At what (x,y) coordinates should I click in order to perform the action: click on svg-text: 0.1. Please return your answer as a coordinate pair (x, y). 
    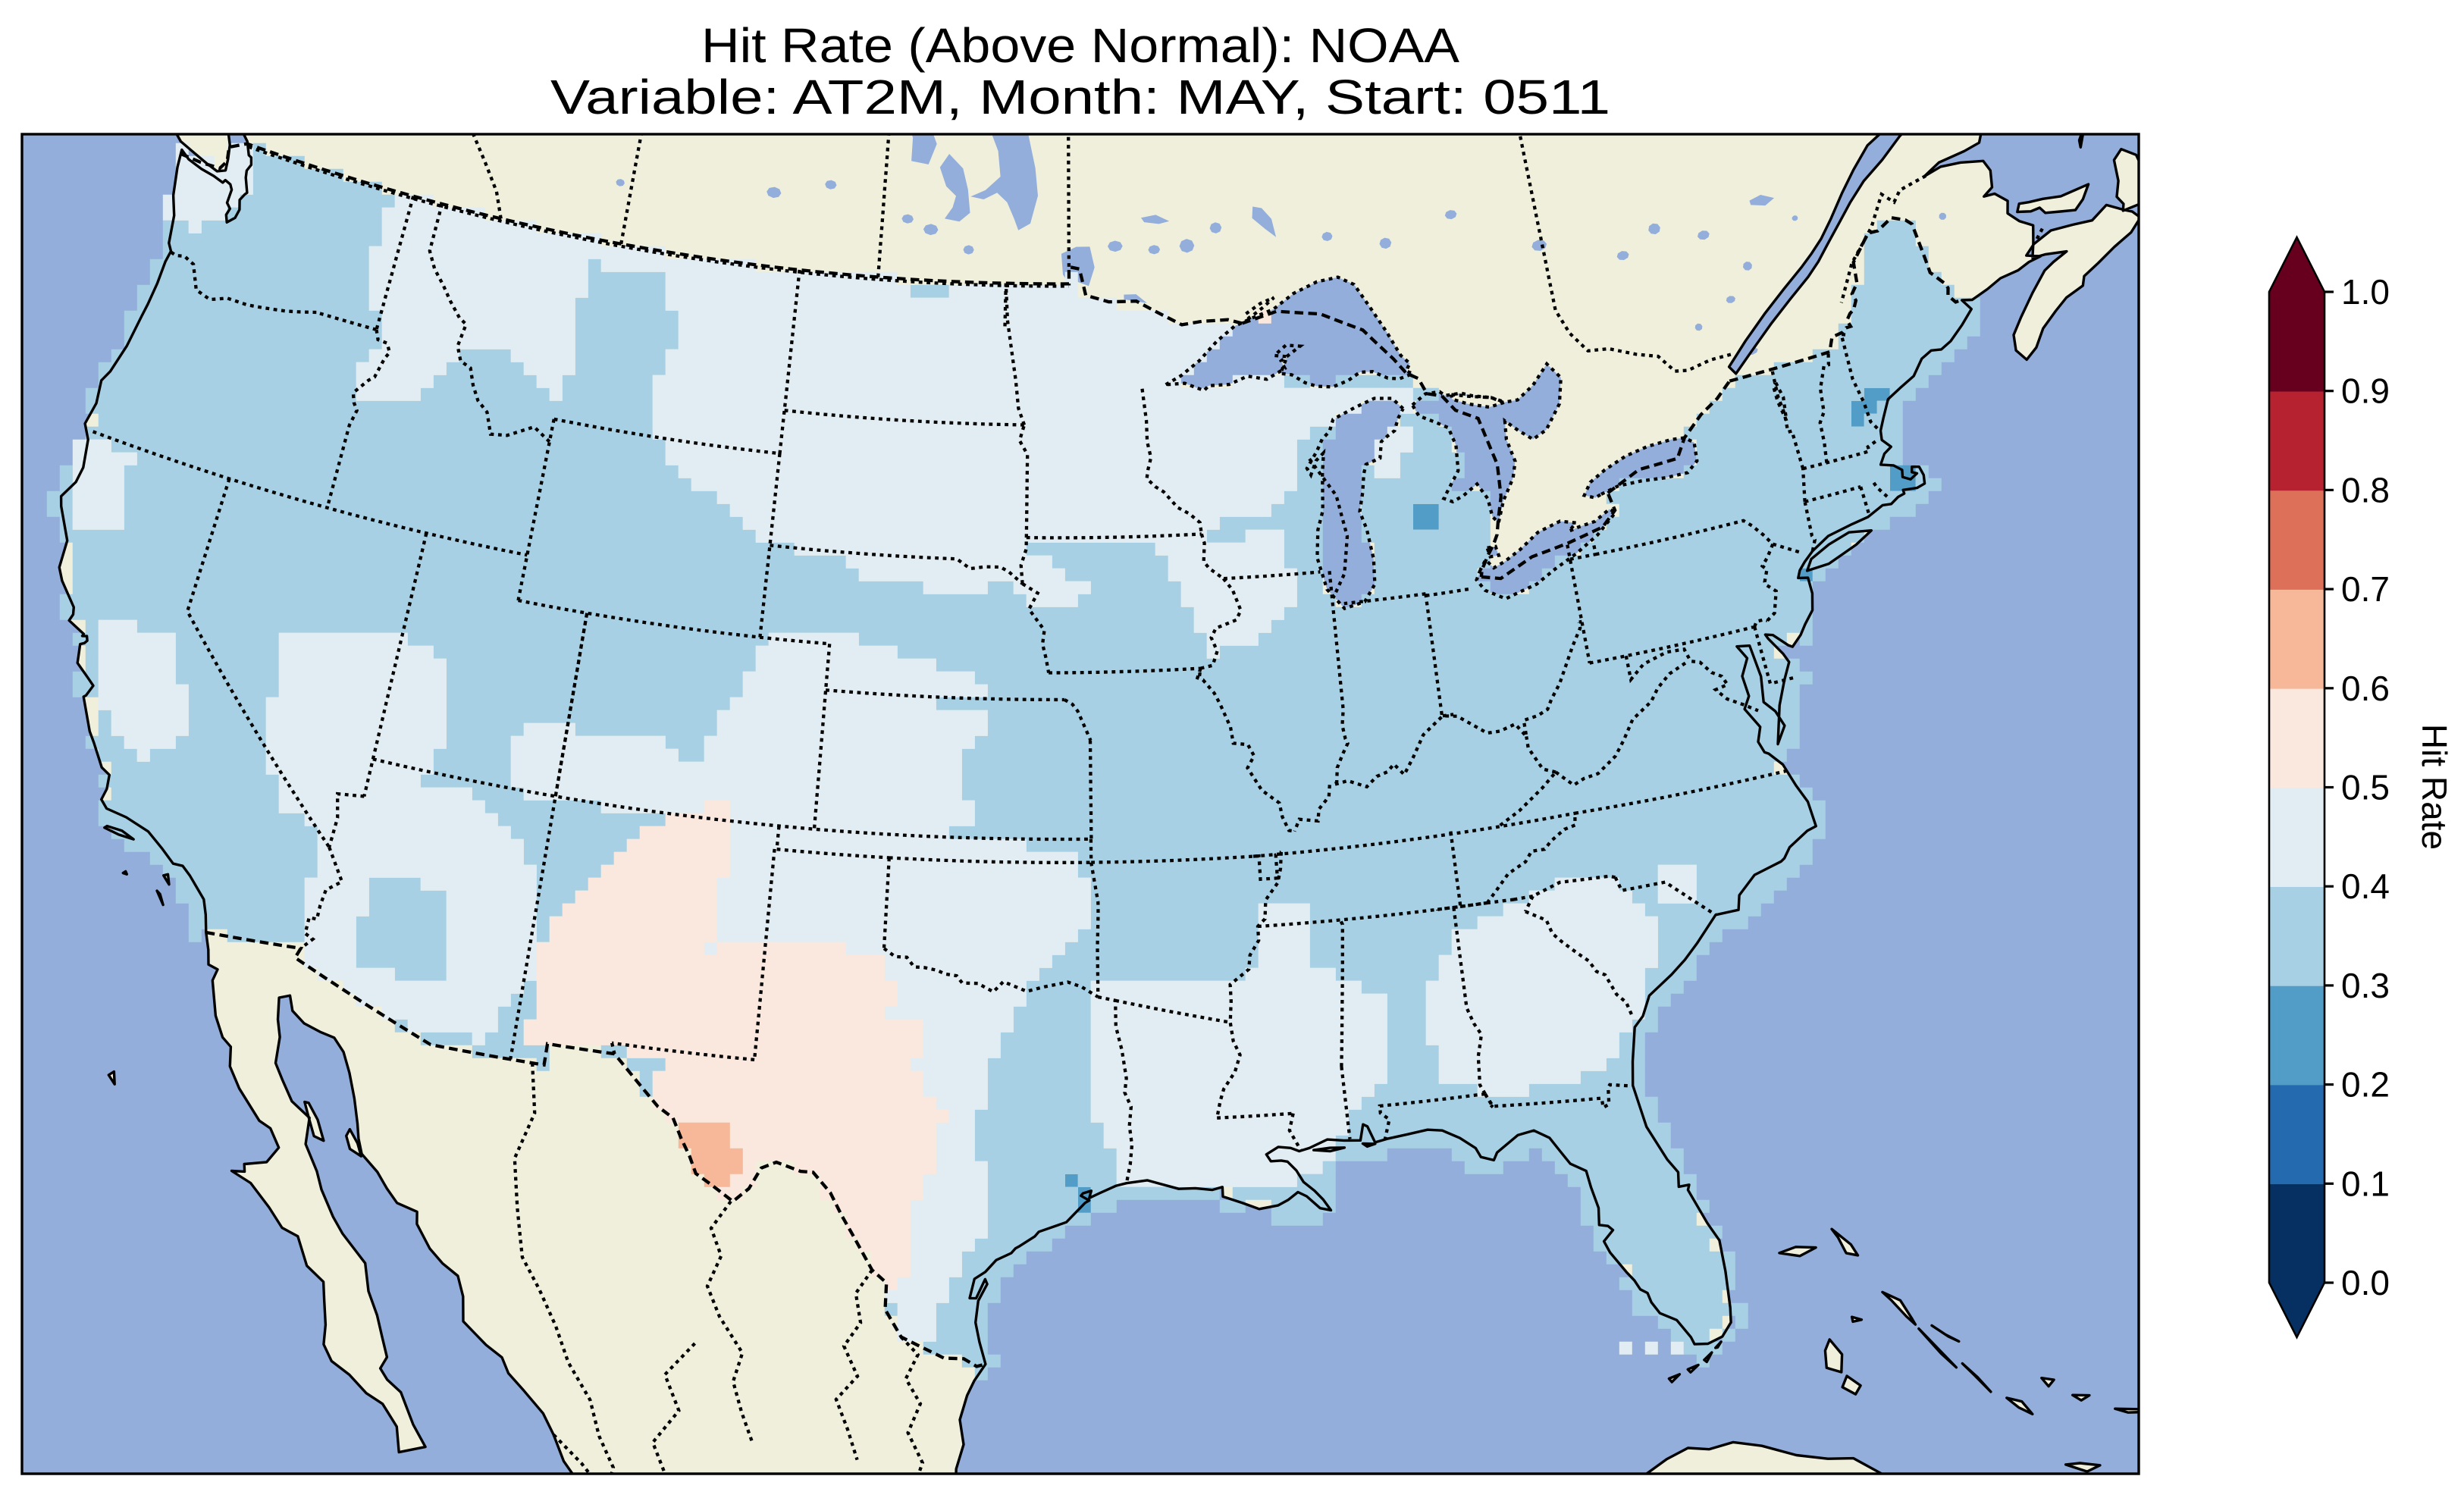
    Looking at the image, I should click on (2365, 1183).